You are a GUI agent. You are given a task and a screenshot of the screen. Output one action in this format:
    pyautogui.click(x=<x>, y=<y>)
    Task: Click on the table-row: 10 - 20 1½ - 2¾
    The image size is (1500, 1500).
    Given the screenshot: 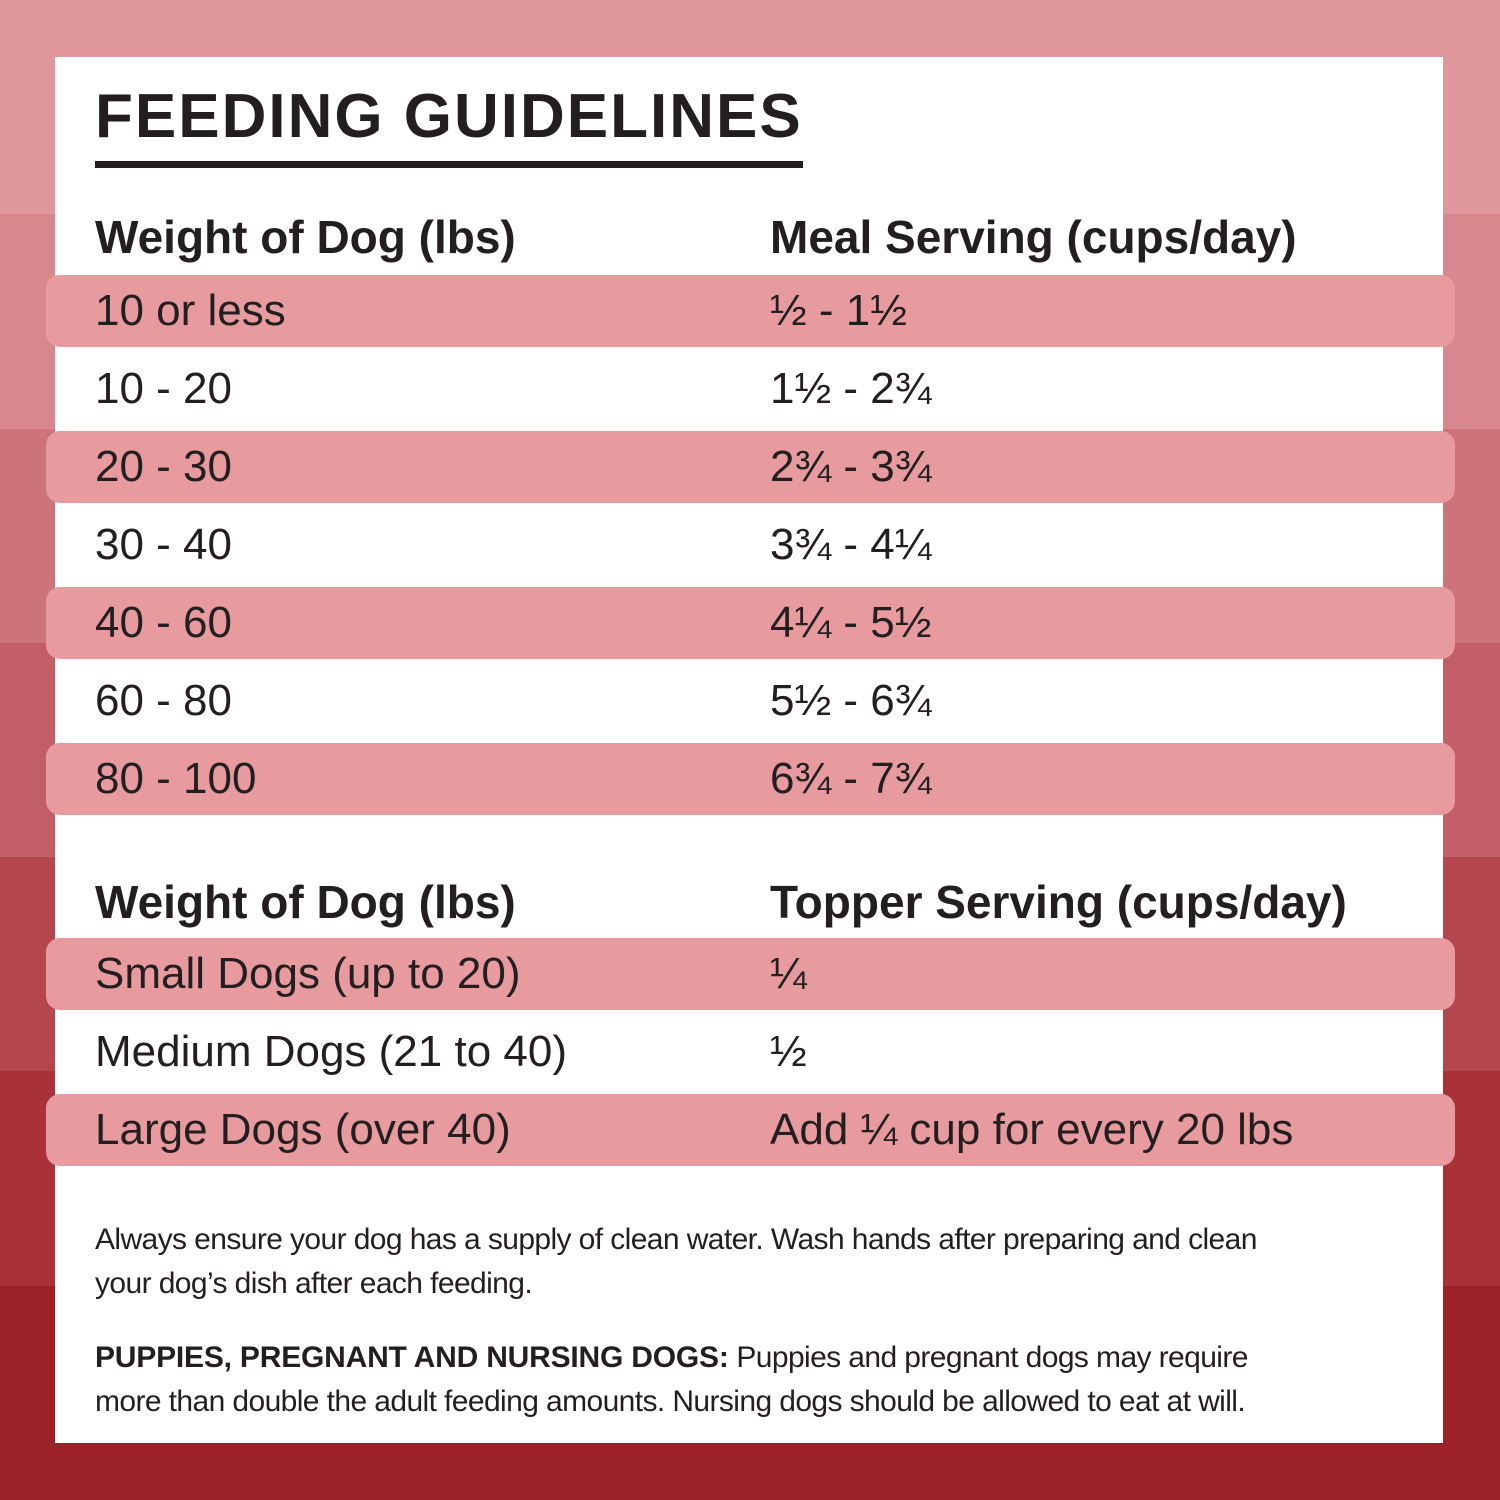 What is the action you would take?
    pyautogui.click(x=750, y=389)
    